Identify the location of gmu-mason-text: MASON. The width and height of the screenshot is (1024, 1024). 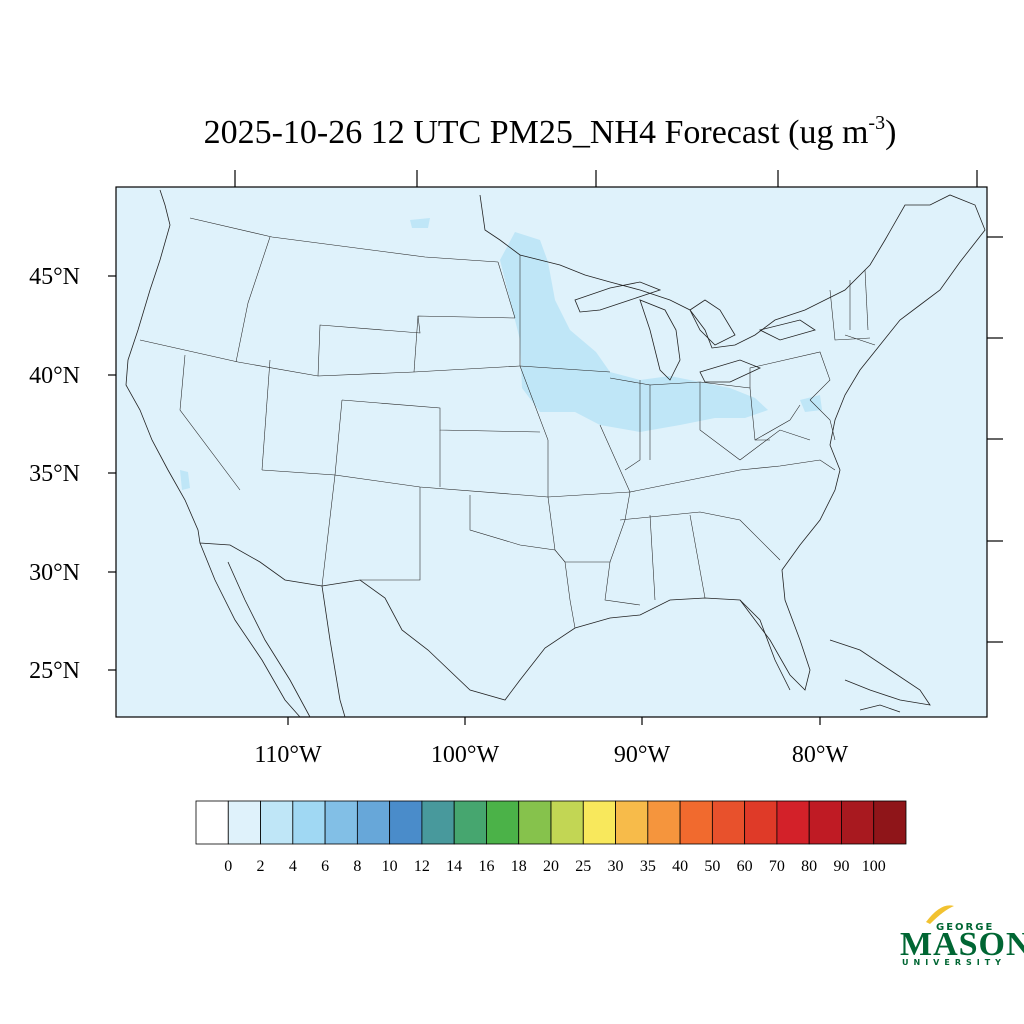
(962, 944).